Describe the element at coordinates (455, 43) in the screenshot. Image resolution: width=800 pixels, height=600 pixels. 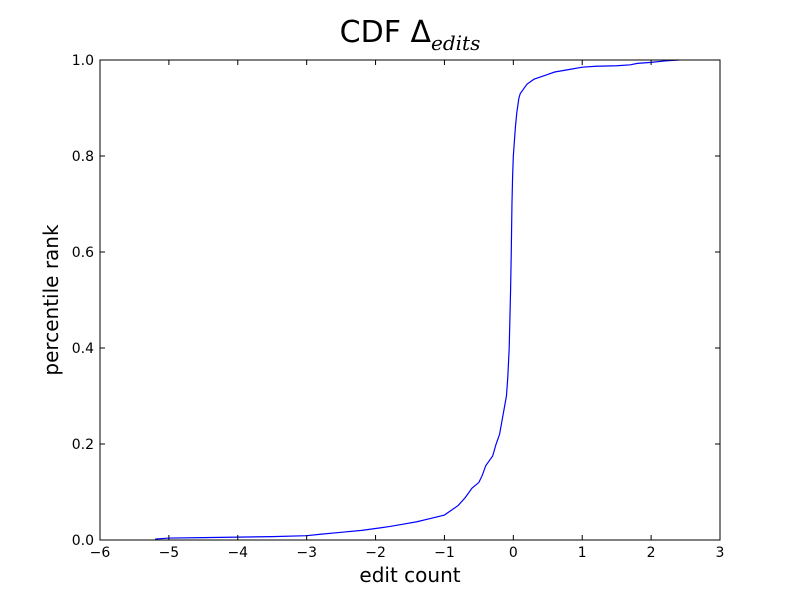
I see `chart-title-subscript: edits` at that location.